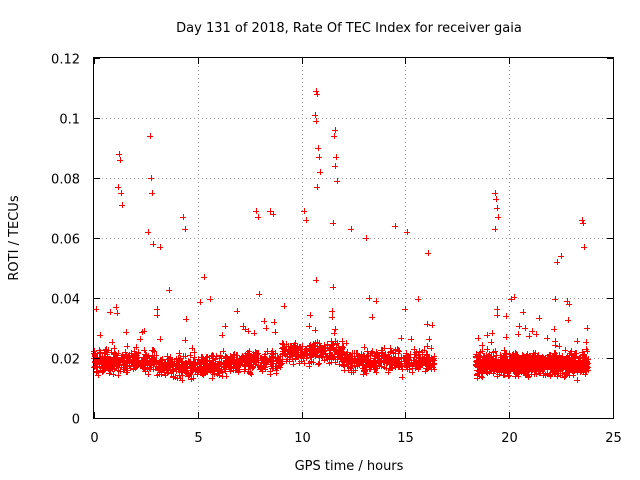  I want to click on y-tick-label: 0.1, so click(69, 120).